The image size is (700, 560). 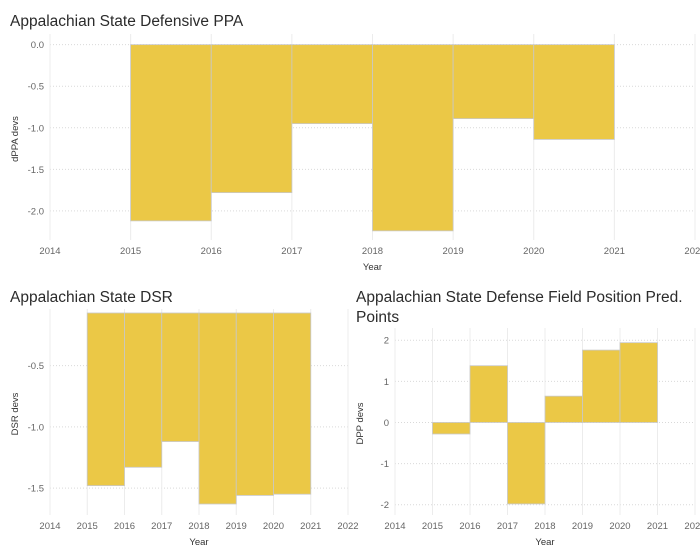 I want to click on dfp-x-axis-title: Year, so click(x=544, y=542).